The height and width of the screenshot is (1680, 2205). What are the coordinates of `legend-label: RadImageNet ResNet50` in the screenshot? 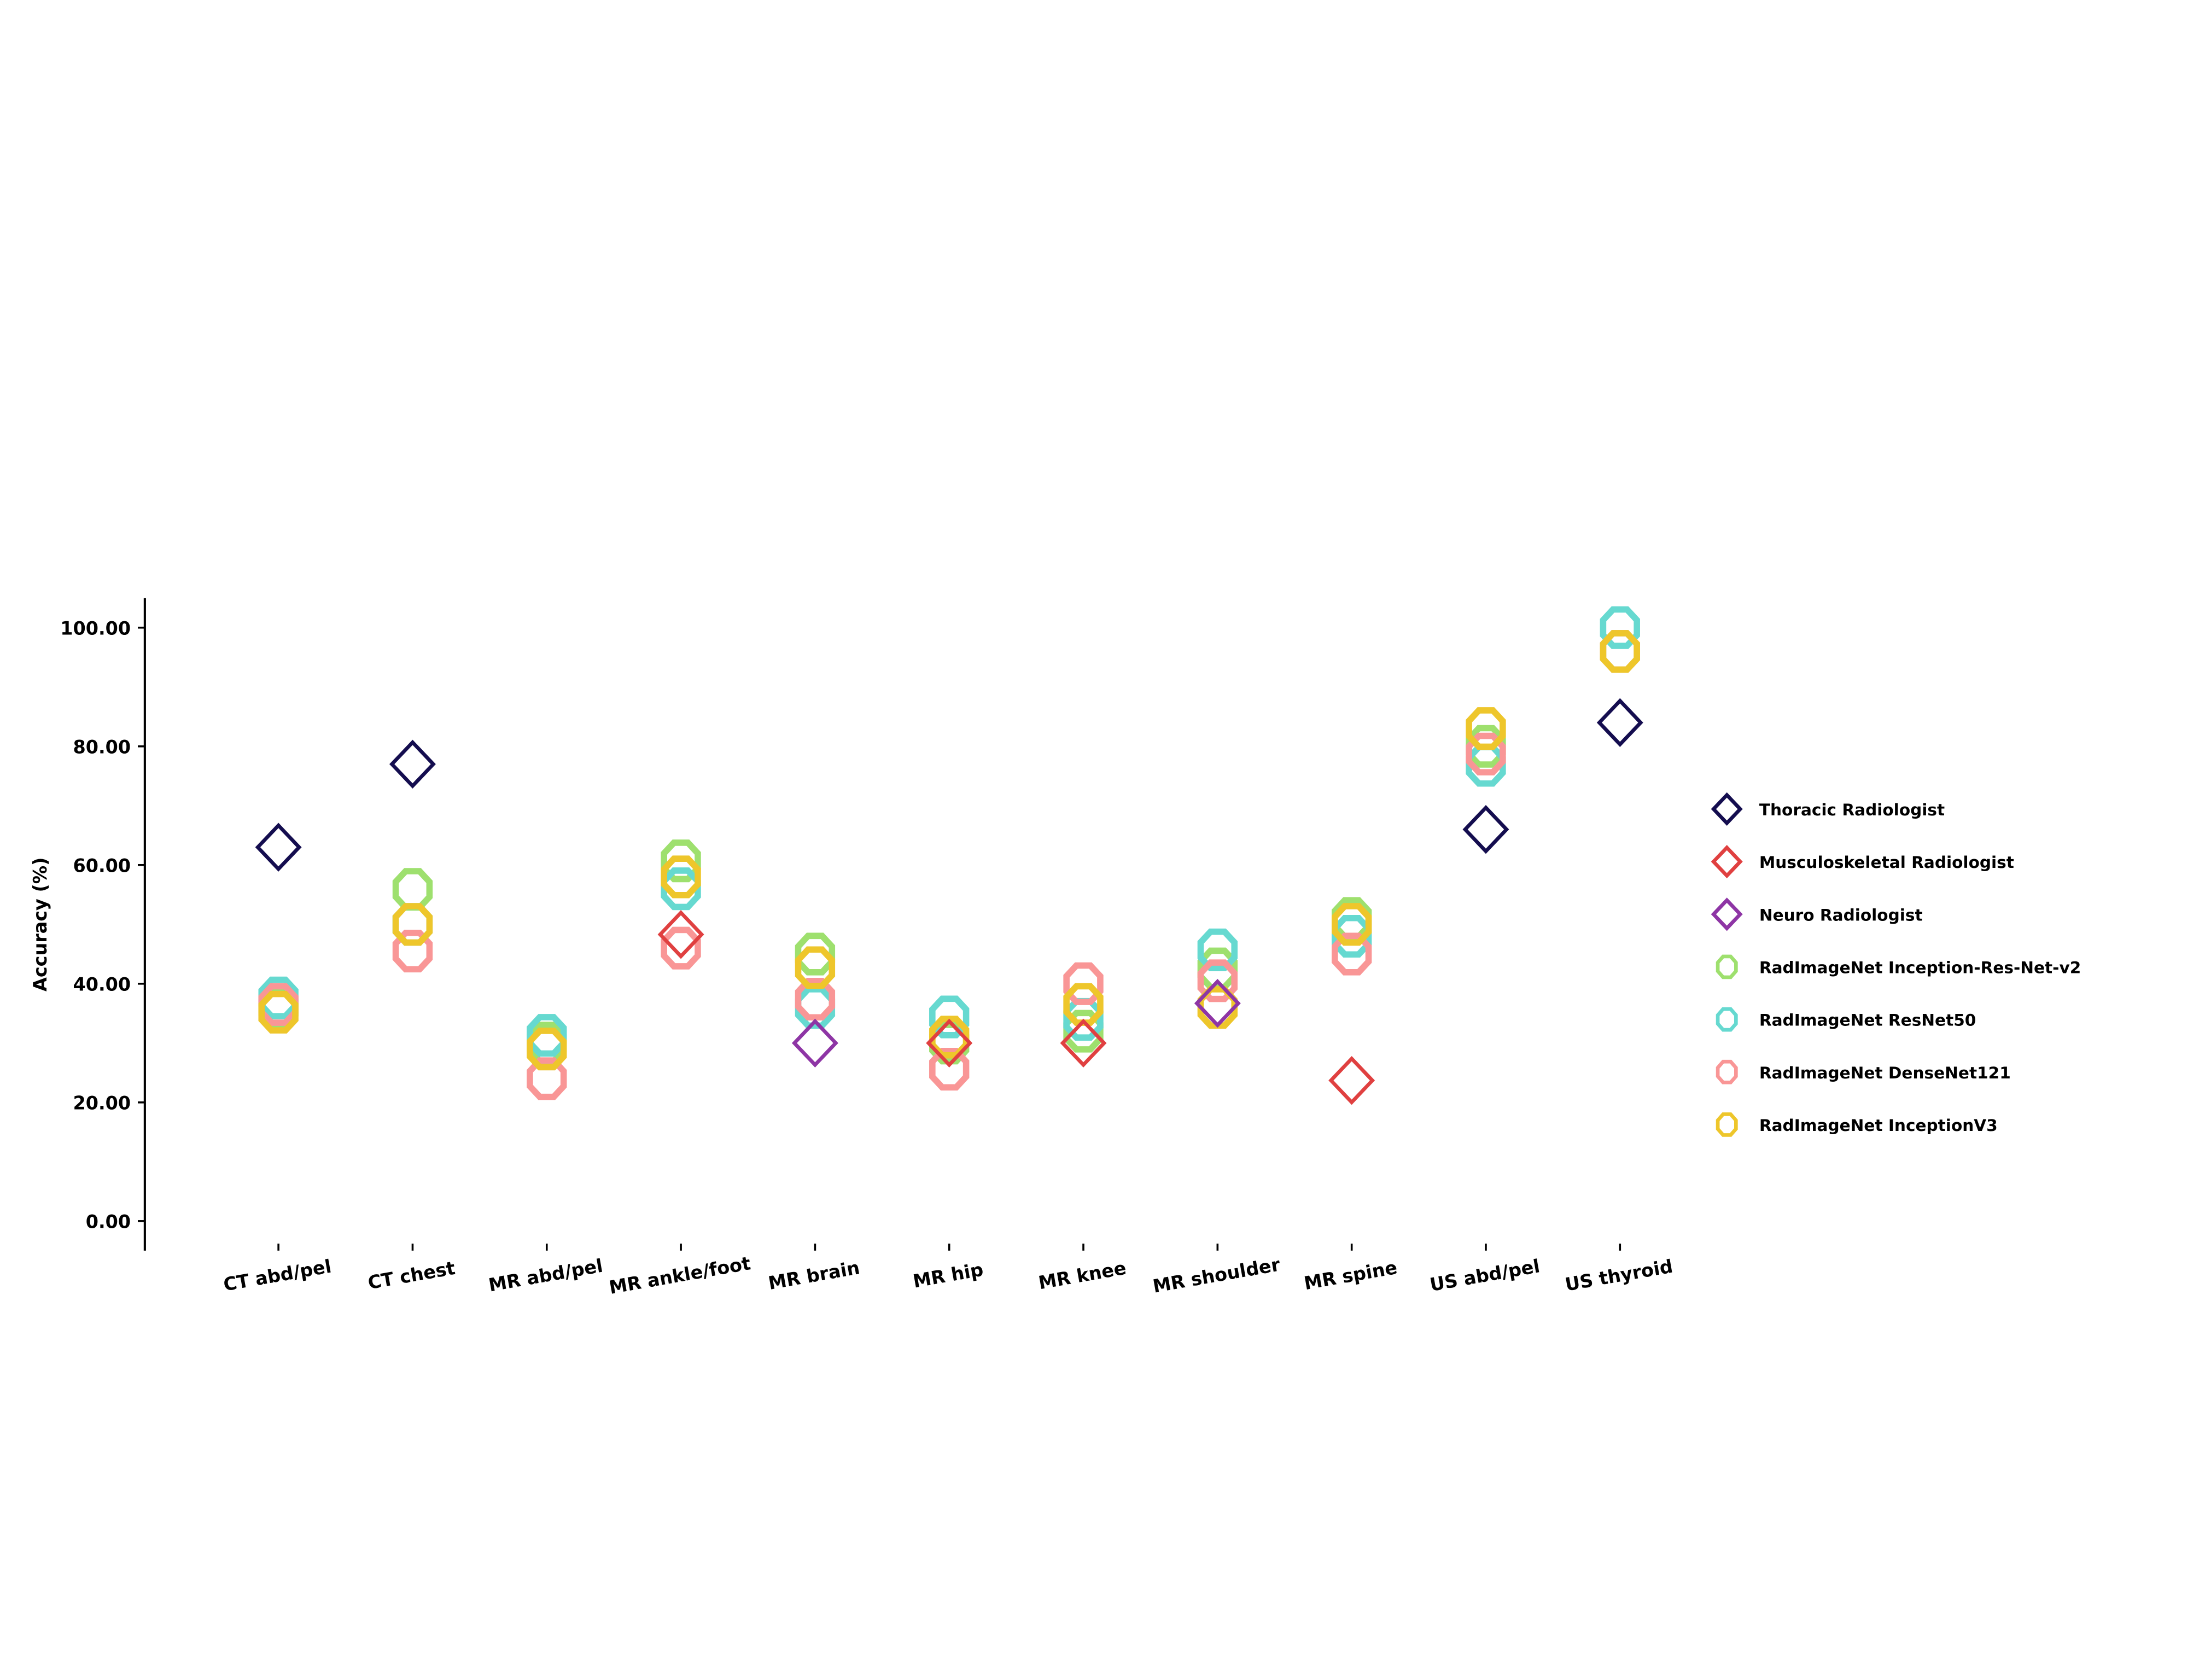 It's located at (1867, 1020).